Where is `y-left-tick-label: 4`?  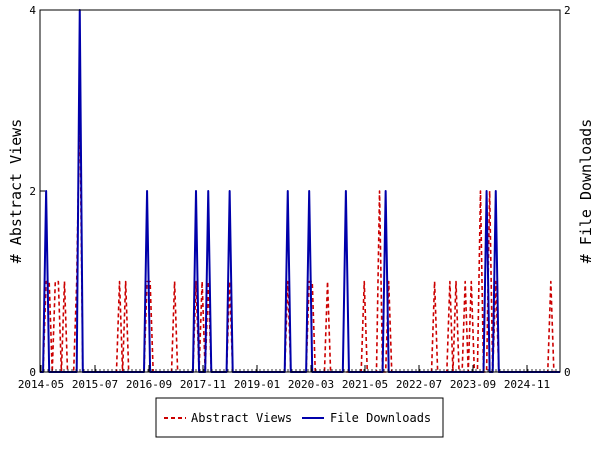 y-left-tick-label: 4 is located at coordinates (32, 10).